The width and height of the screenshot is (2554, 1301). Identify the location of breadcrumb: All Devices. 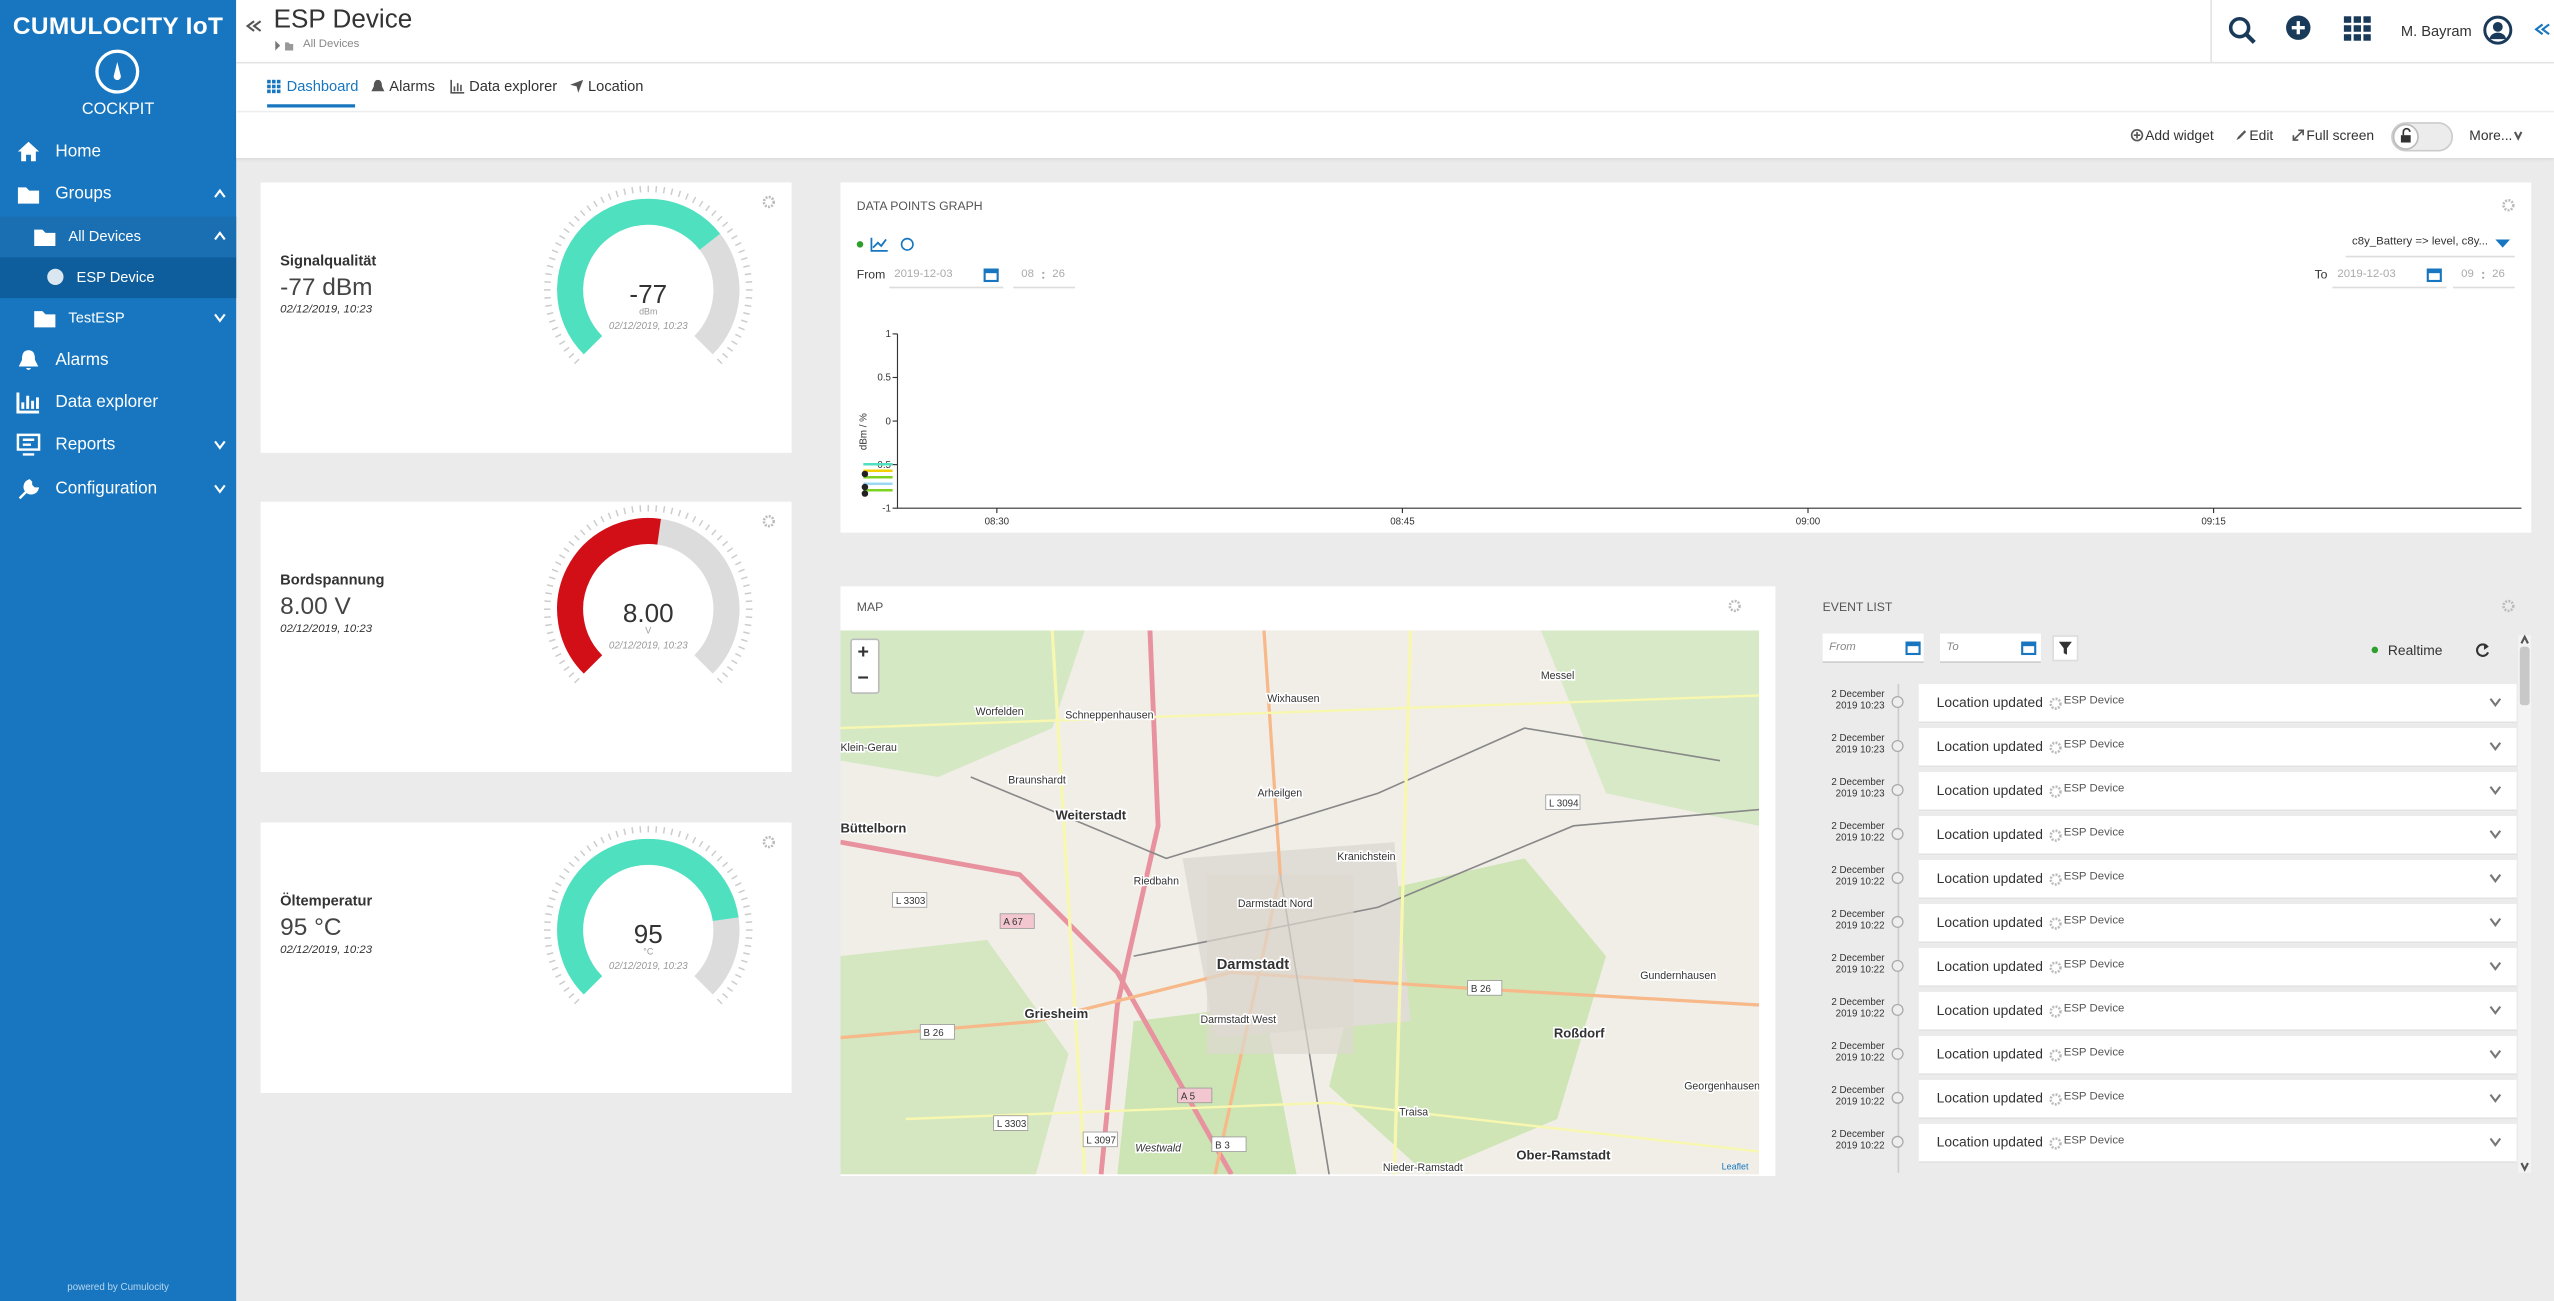
(331, 45).